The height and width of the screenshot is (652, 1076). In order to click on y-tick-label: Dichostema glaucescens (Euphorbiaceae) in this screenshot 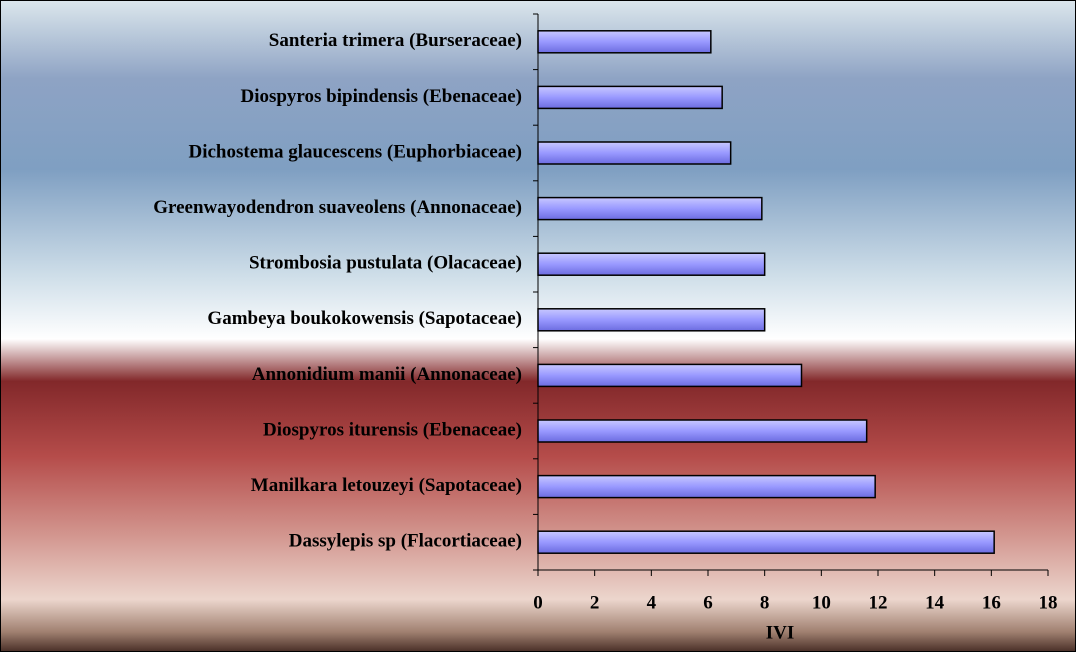, I will do `click(355, 151)`.